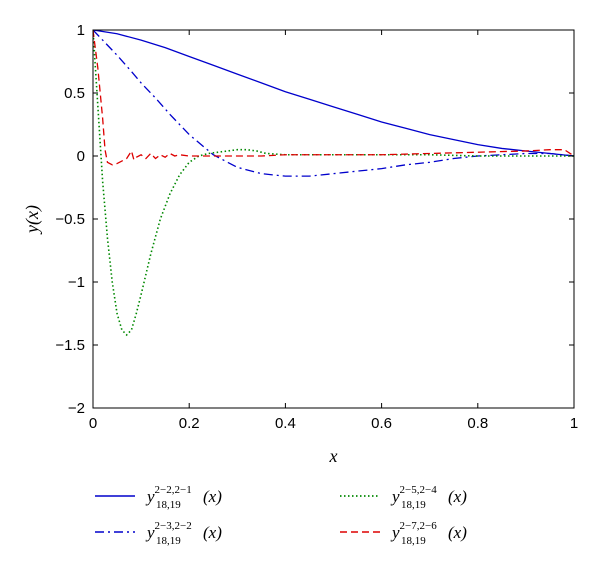 The height and width of the screenshot is (568, 600). What do you see at coordinates (70, 219) in the screenshot?
I see `y-tick-label: −0.5` at bounding box center [70, 219].